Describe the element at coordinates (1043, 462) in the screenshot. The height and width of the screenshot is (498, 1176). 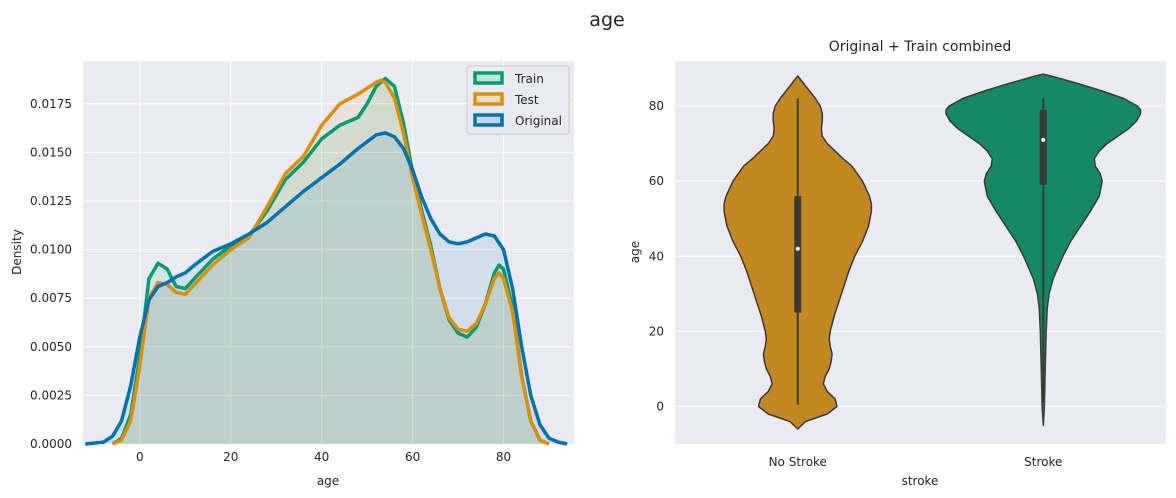
I see `violin-x-tick-label: Stroke` at that location.